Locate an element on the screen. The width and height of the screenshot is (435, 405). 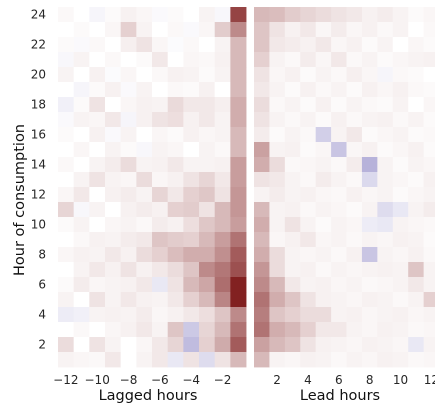
heatmap-cell-lead-h19-x4 is located at coordinates (308, 90).